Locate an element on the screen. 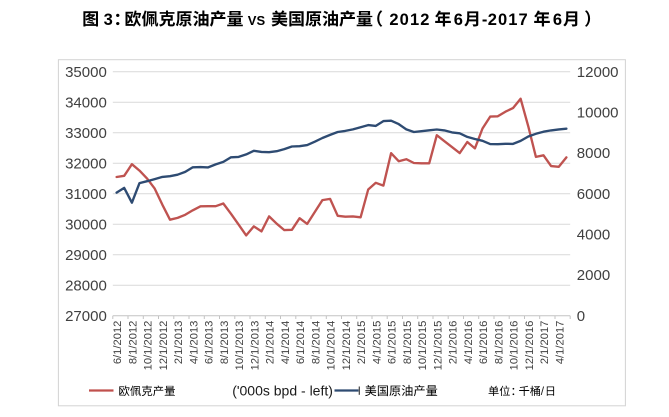 Image resolution: width=669 pixels, height=417 pixels. svg-text: 31000 is located at coordinates (86, 194).